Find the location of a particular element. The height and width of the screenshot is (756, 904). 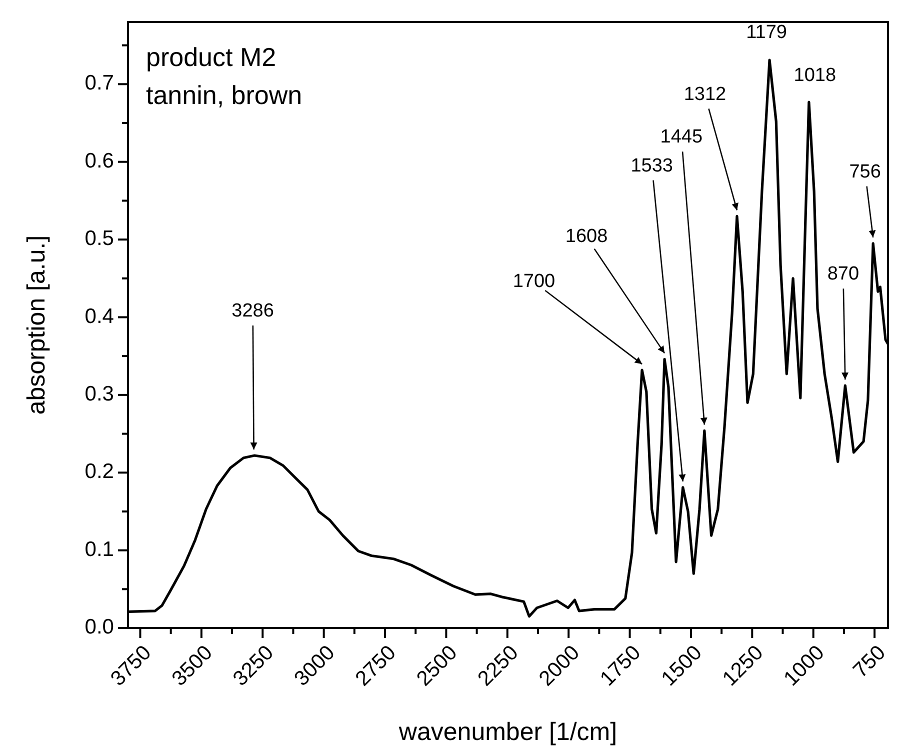

annotation: product M2 is located at coordinates (211, 57).